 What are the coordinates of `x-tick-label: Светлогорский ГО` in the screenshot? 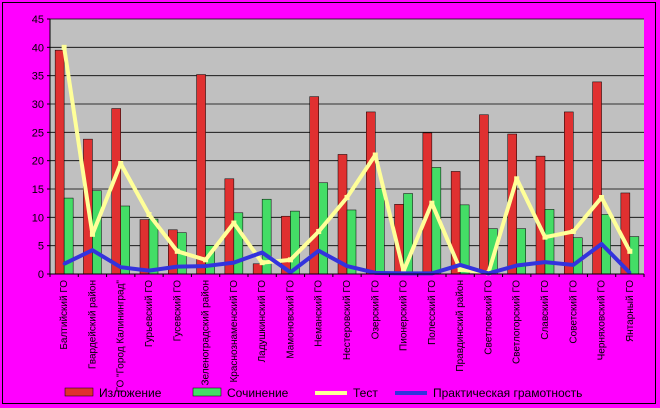 It's located at (517, 322).